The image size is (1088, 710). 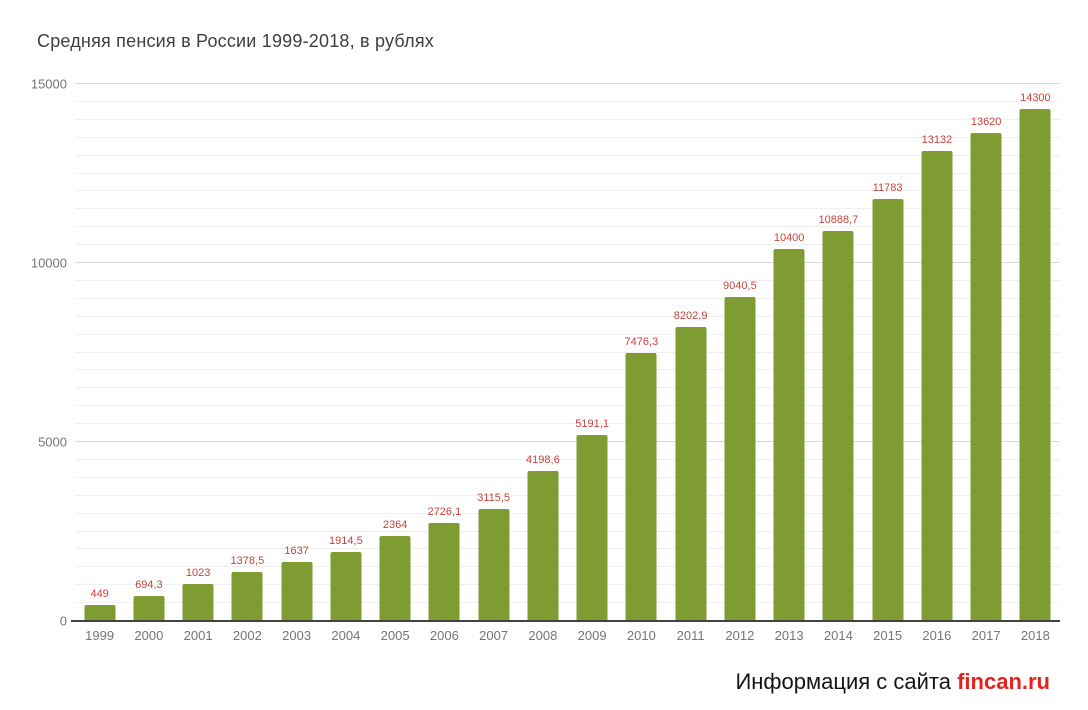 What do you see at coordinates (247, 635) in the screenshot?
I see `x-axis-tick-label: 2002` at bounding box center [247, 635].